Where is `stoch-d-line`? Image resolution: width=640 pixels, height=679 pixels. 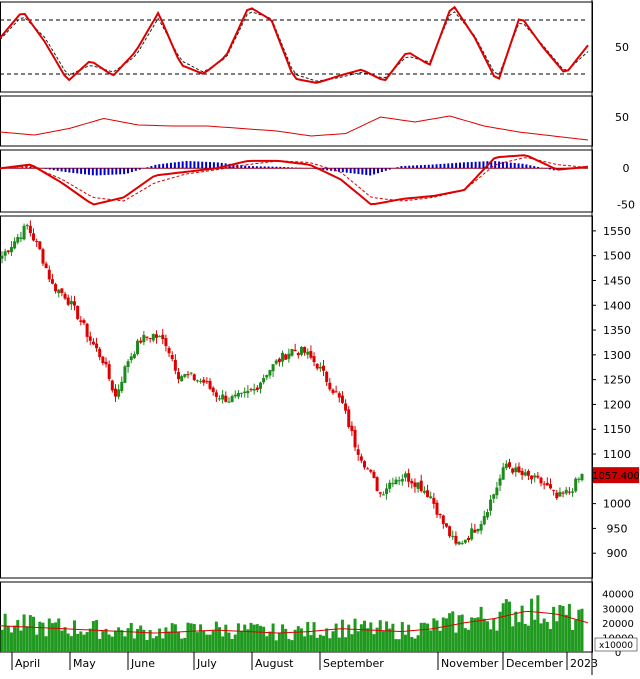
stoch-d-line is located at coordinates (294, 46).